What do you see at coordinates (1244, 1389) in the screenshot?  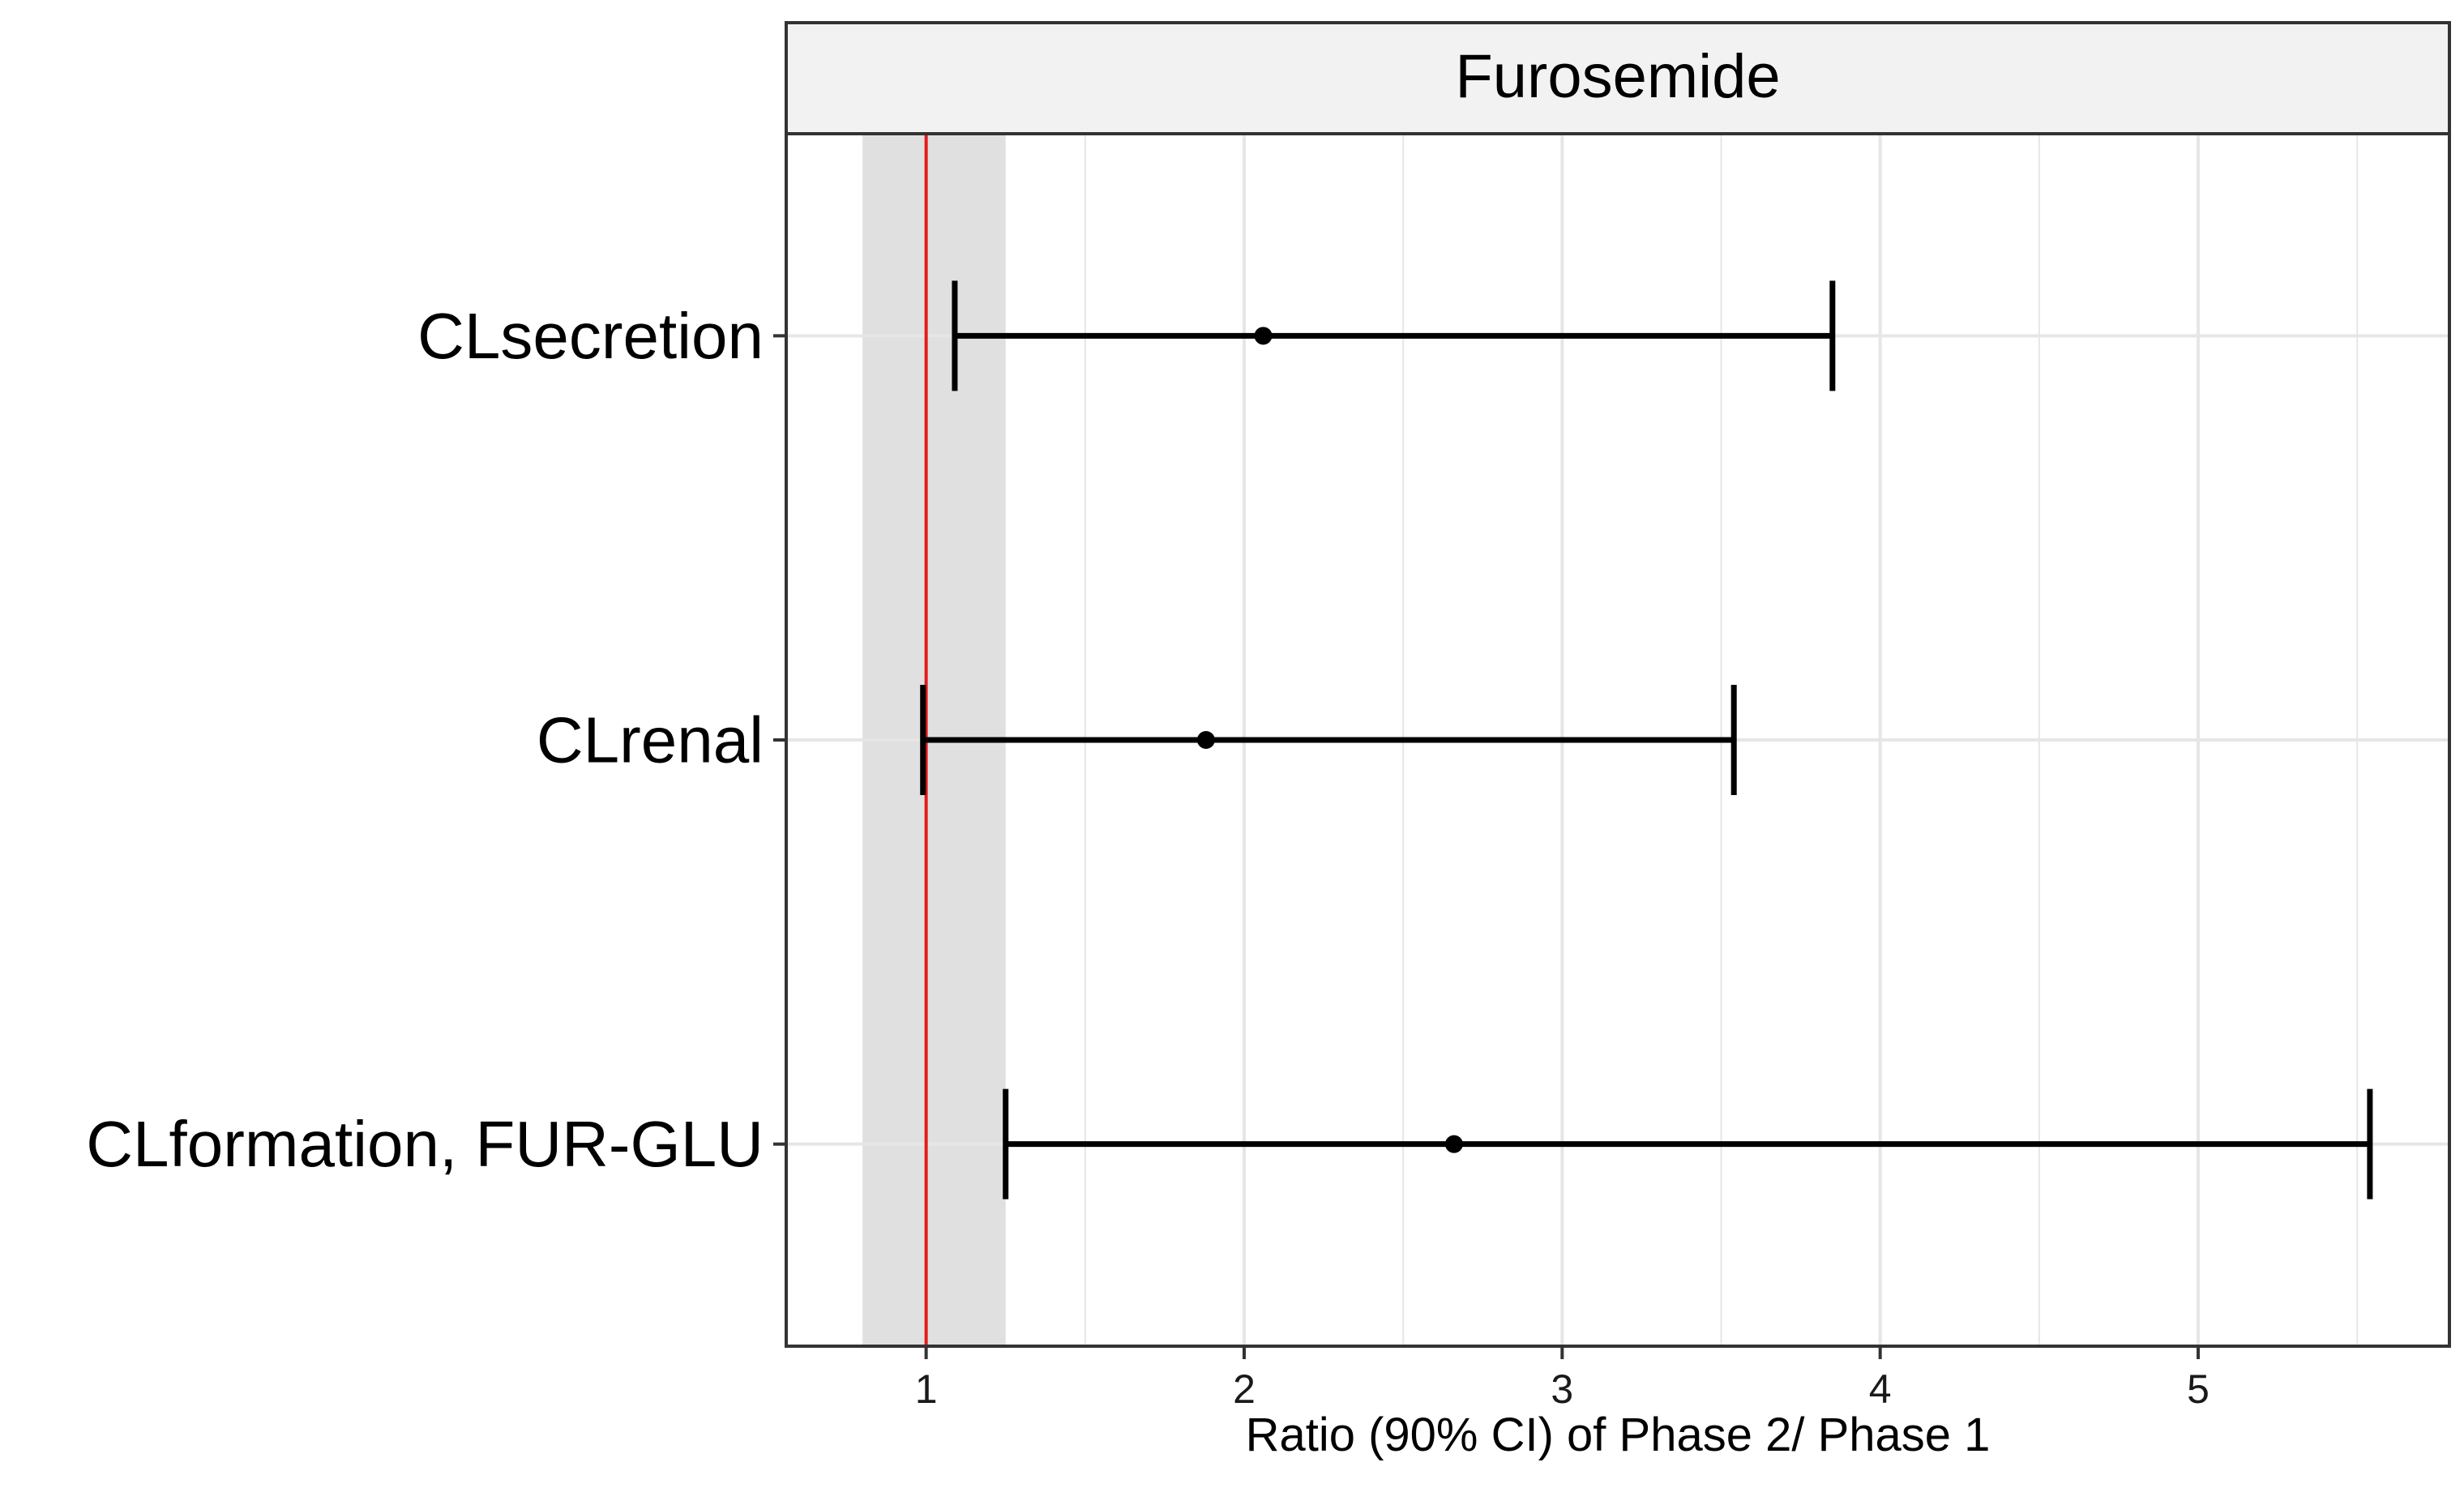 I see `x-tick-label: 2` at bounding box center [1244, 1389].